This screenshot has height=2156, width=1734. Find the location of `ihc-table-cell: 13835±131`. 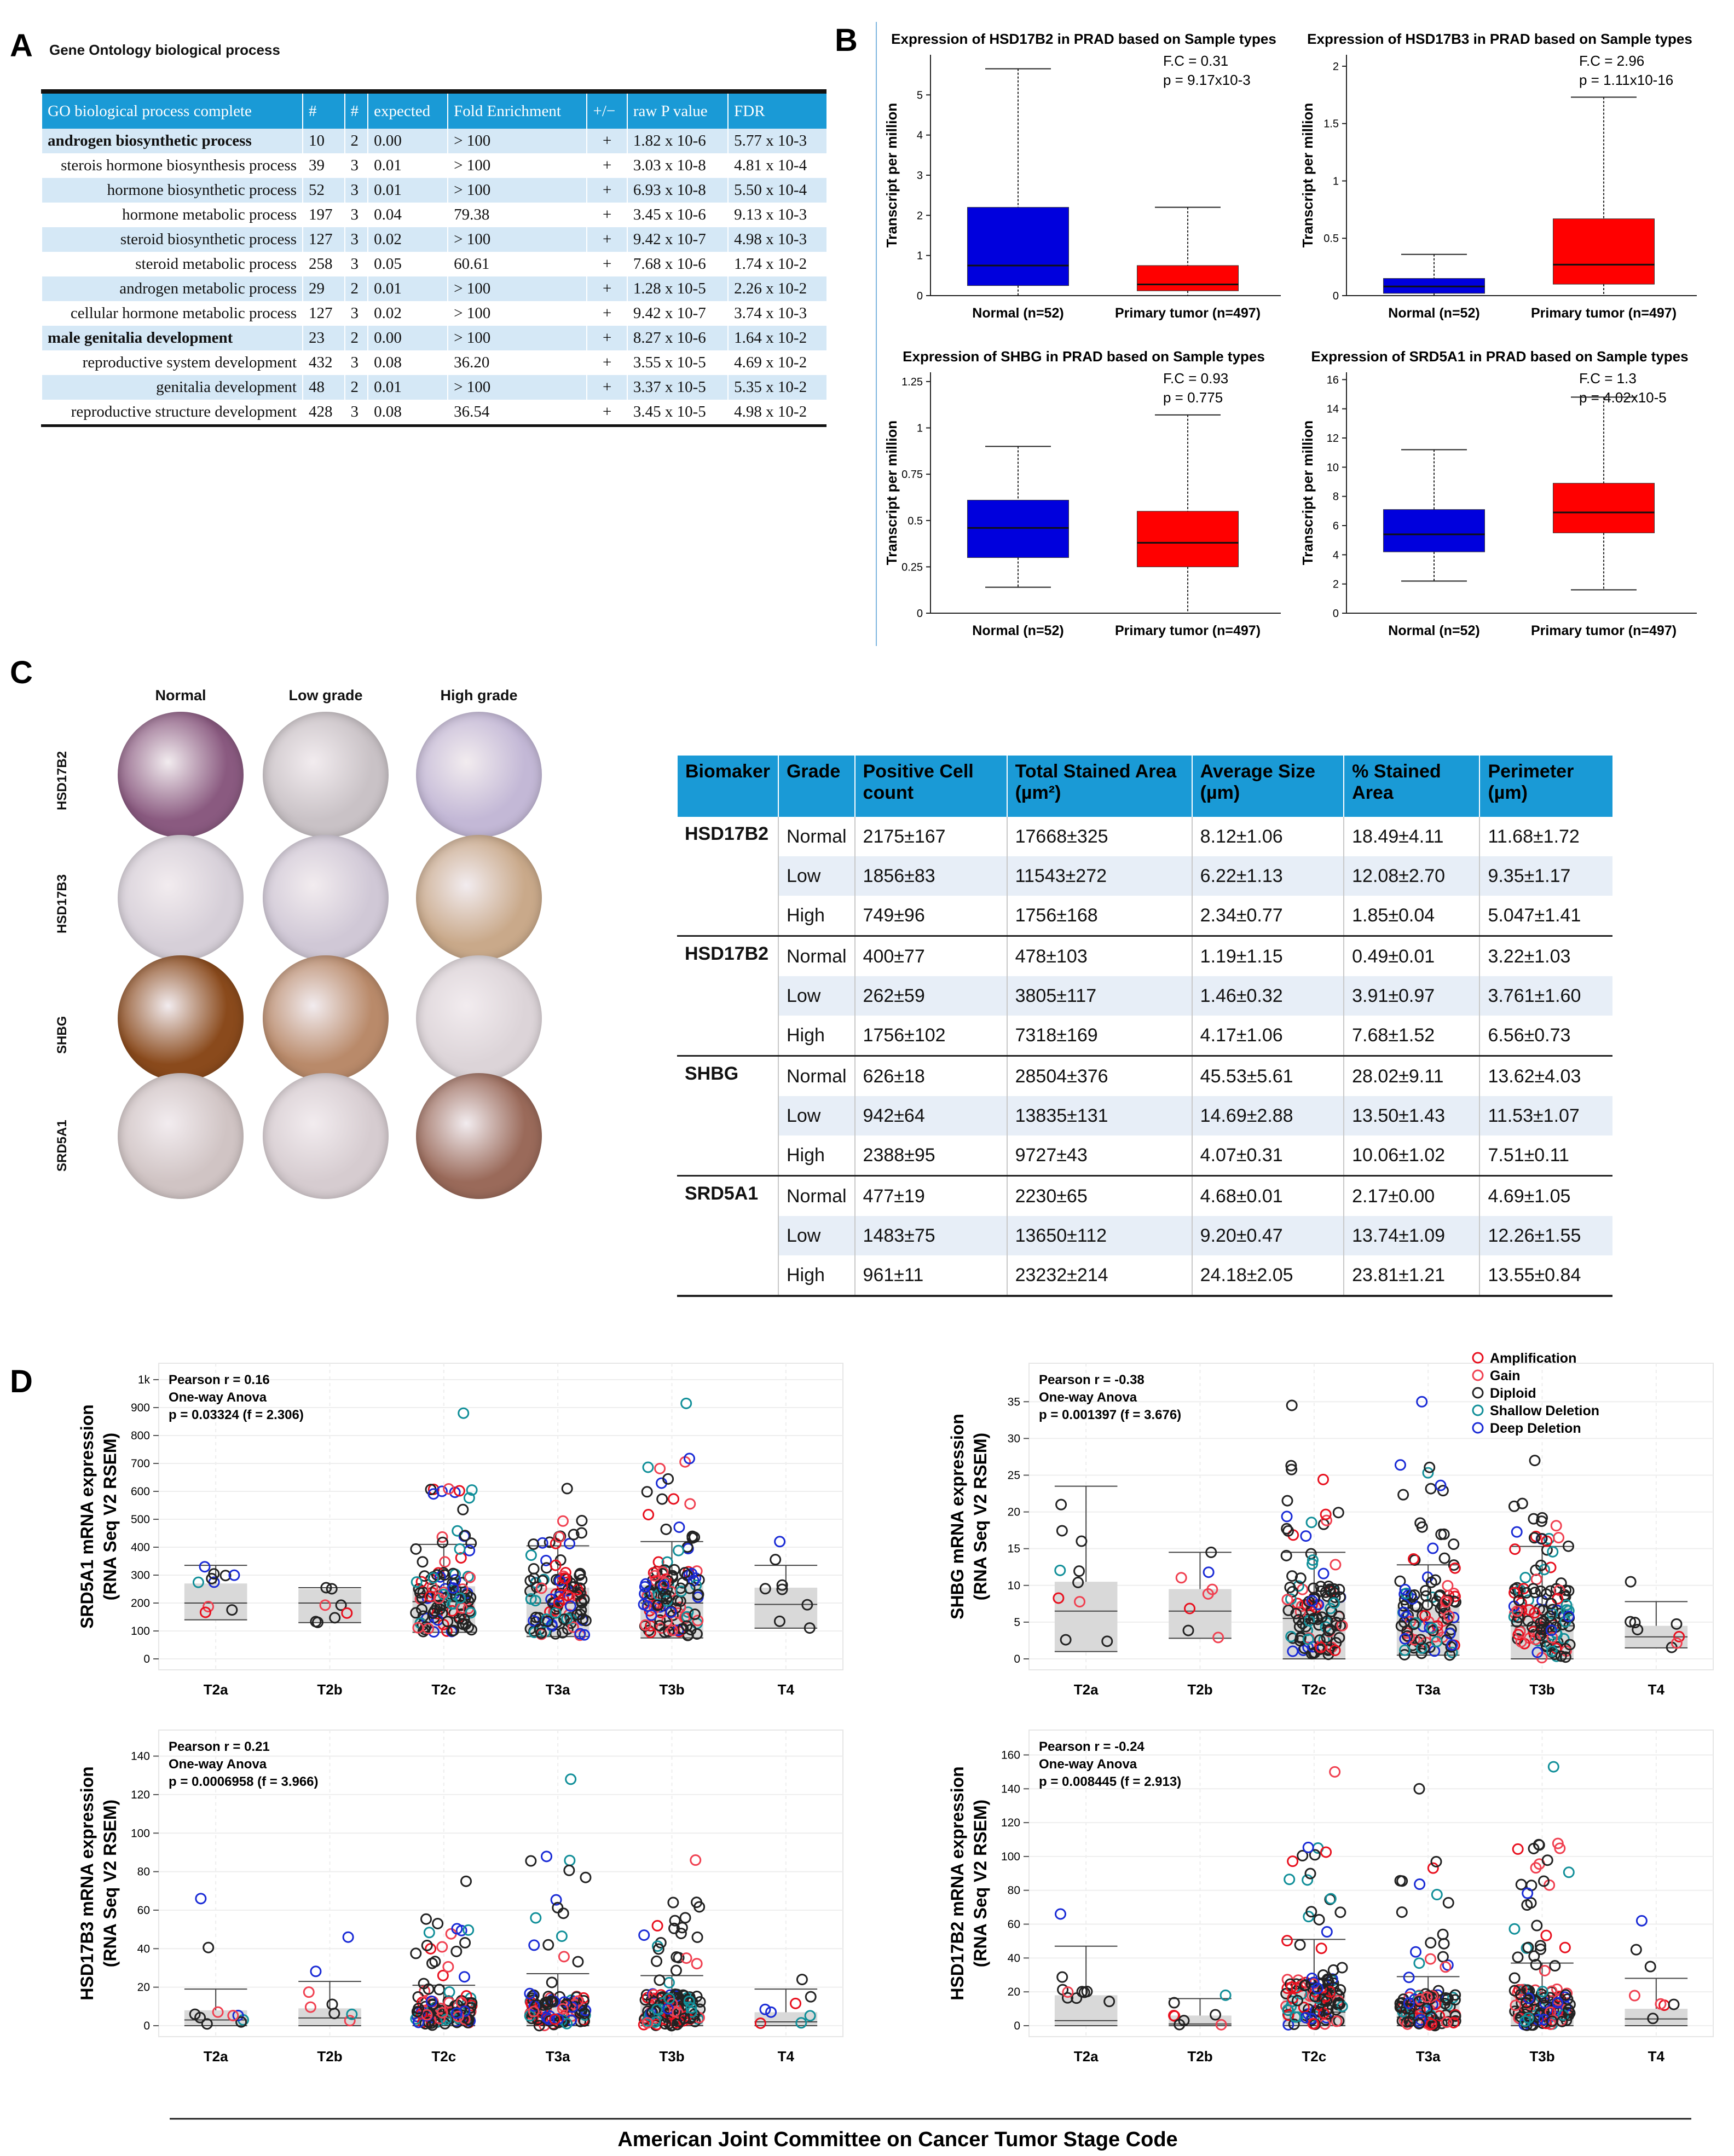

ihc-table-cell: 13835±131 is located at coordinates (1099, 1115).